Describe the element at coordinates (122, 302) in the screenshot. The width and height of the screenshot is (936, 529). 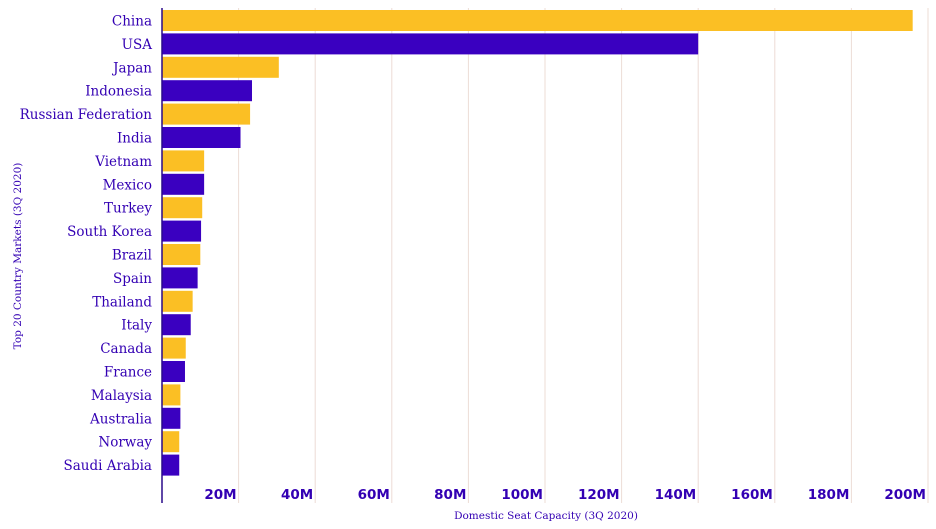
I see `category-label: Thailand` at that location.